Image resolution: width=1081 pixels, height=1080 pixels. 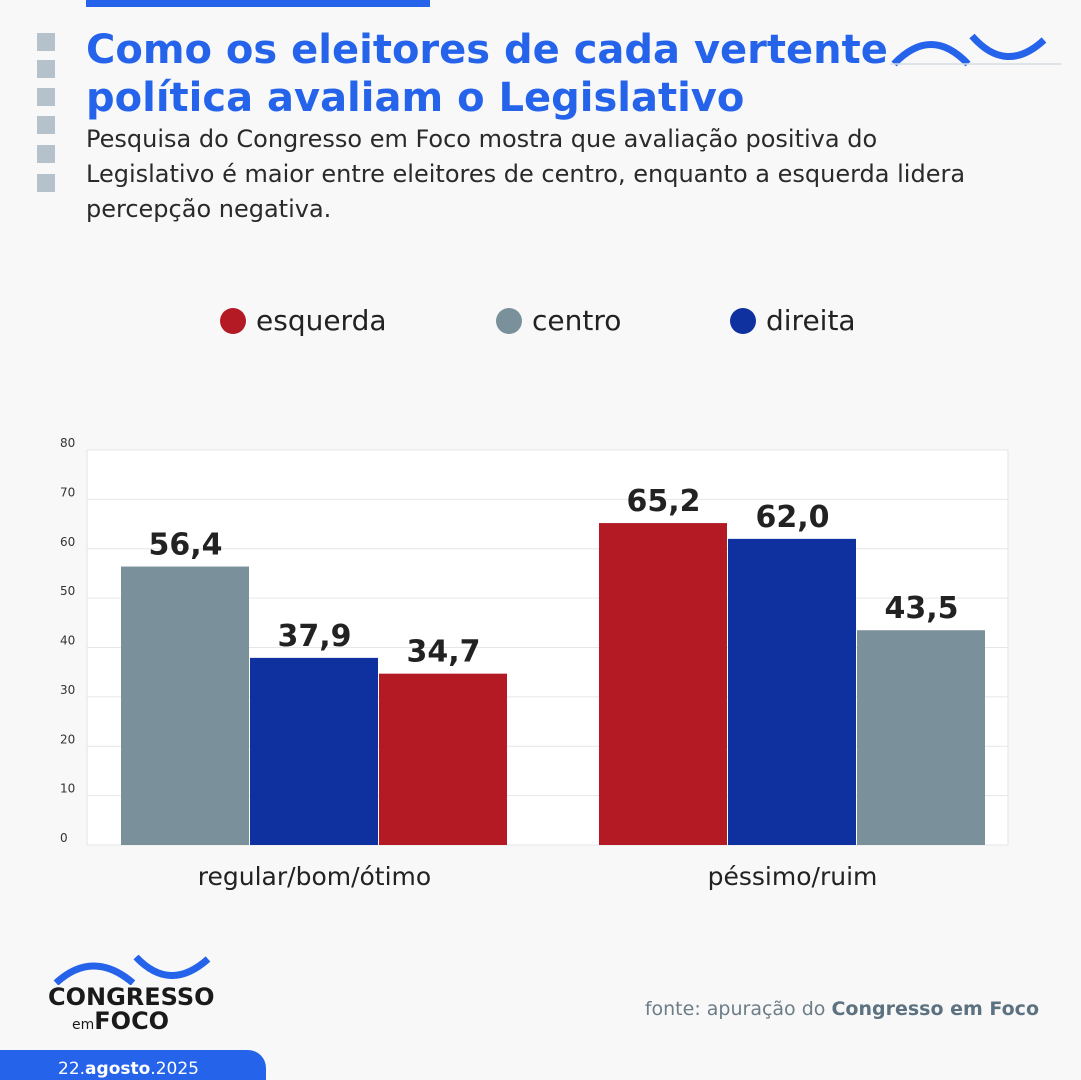 I want to click on date-badge: 22.agosto.2025, so click(x=133, y=1065).